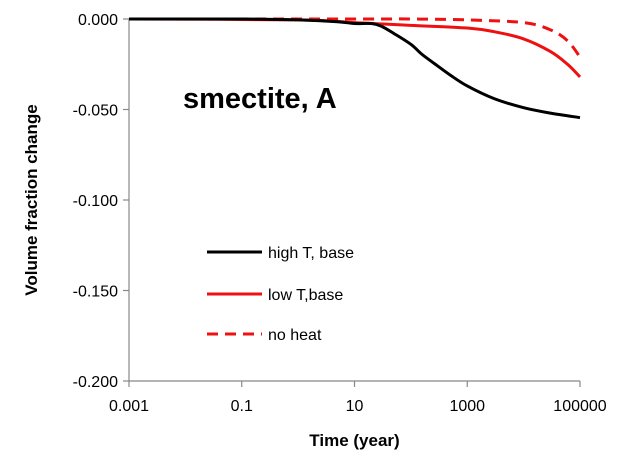 This screenshot has height=462, width=618. I want to click on chart-annotation: smectite, A, so click(260, 99).